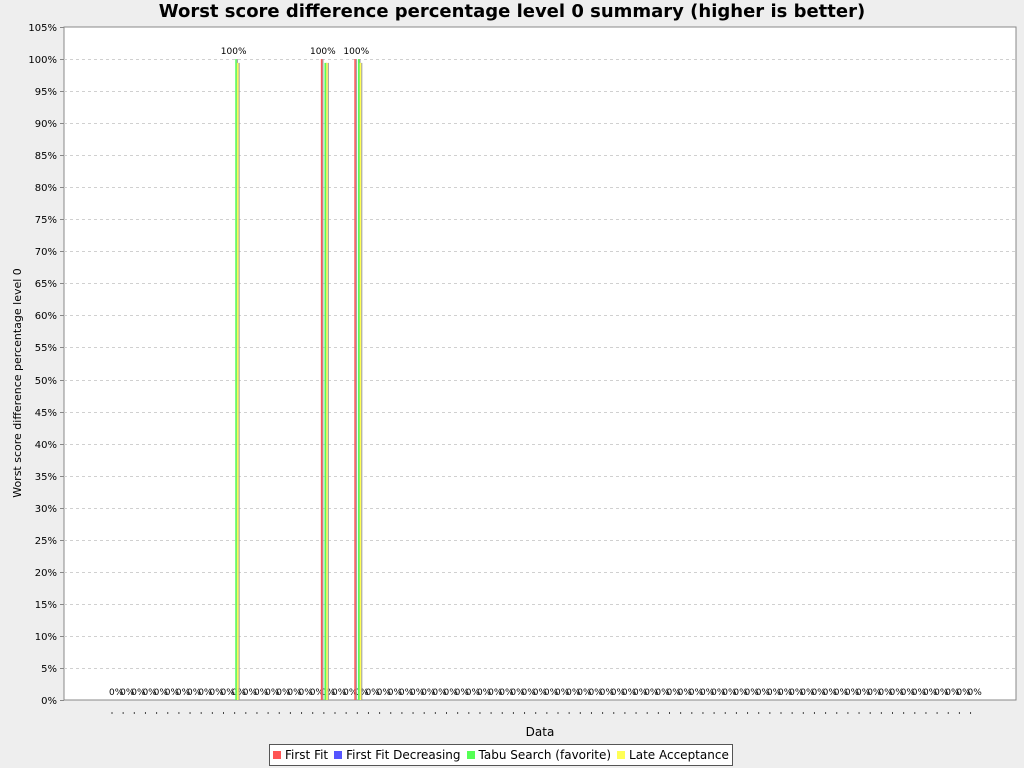 The width and height of the screenshot is (1024, 768). What do you see at coordinates (42, 28) in the screenshot?
I see `y-tick-label: 105%` at bounding box center [42, 28].